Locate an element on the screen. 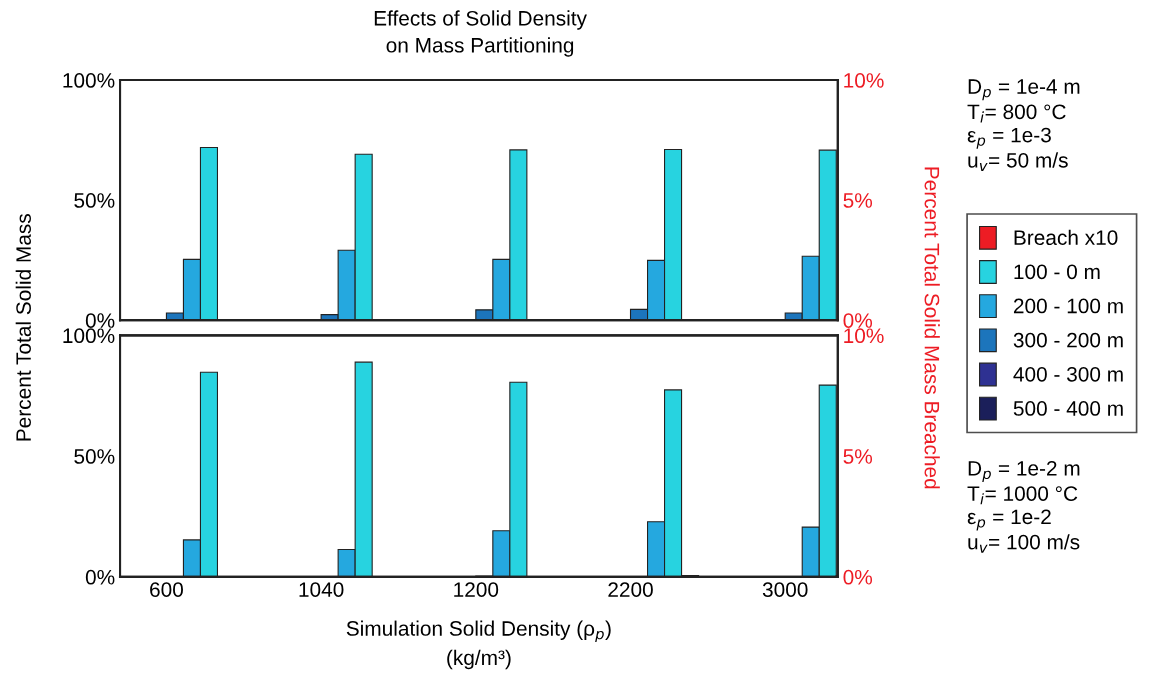 The image size is (1154, 690). legend-label: Breach x10 is located at coordinates (1066, 237).